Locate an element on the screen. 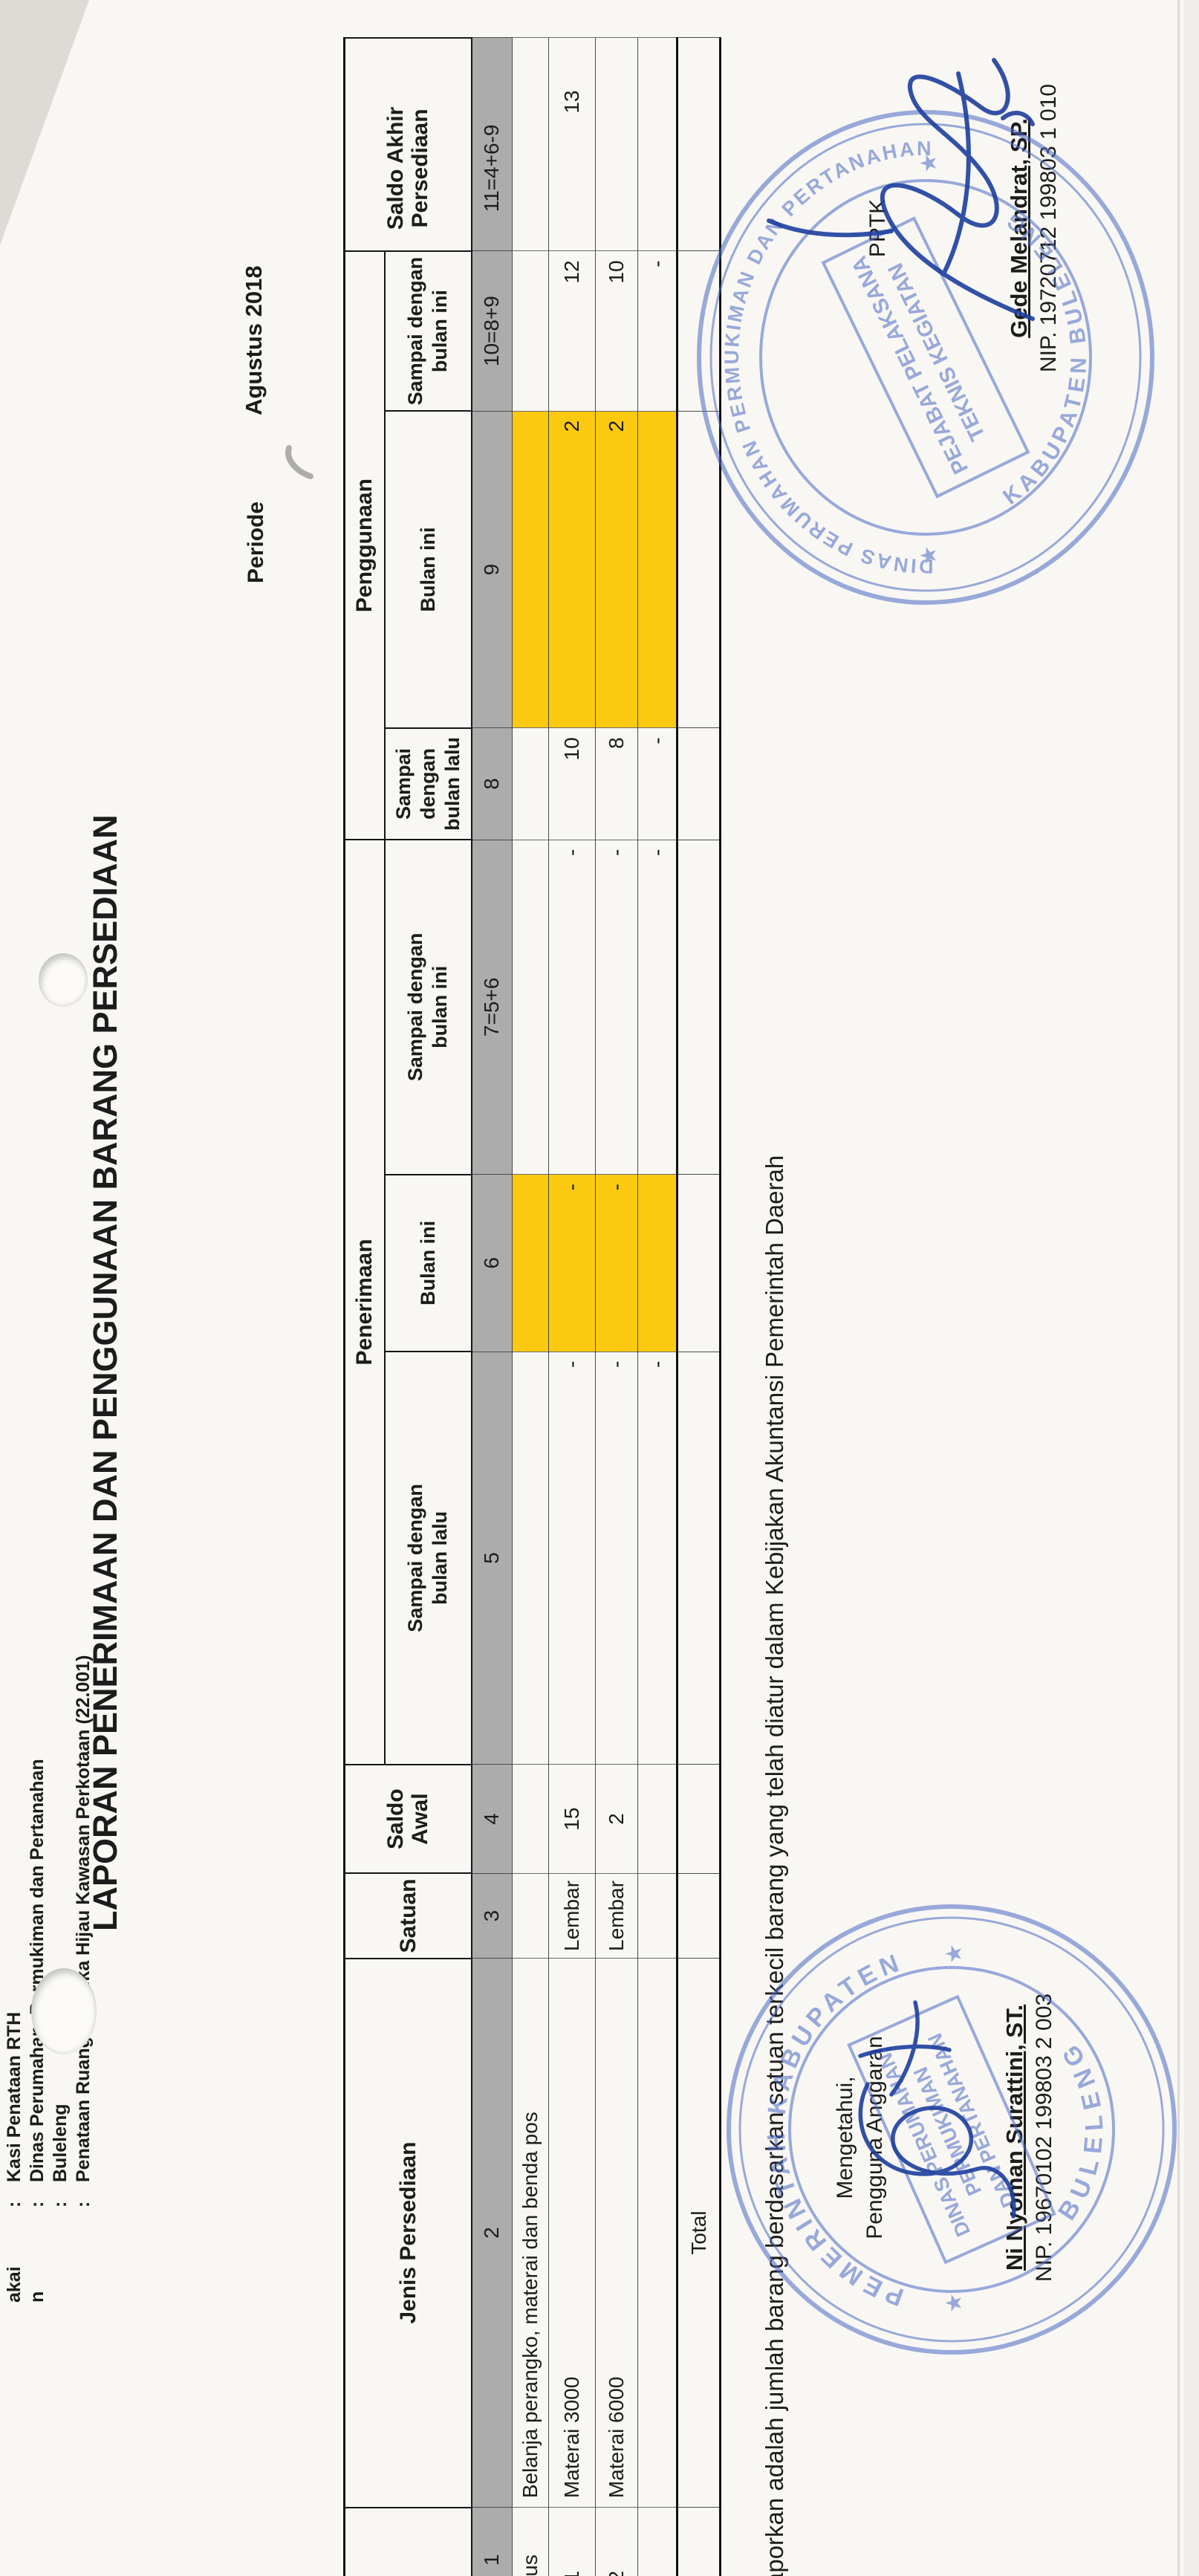 This screenshot has width=1199, height=2576. total-saldo-awal is located at coordinates (699, 1819).